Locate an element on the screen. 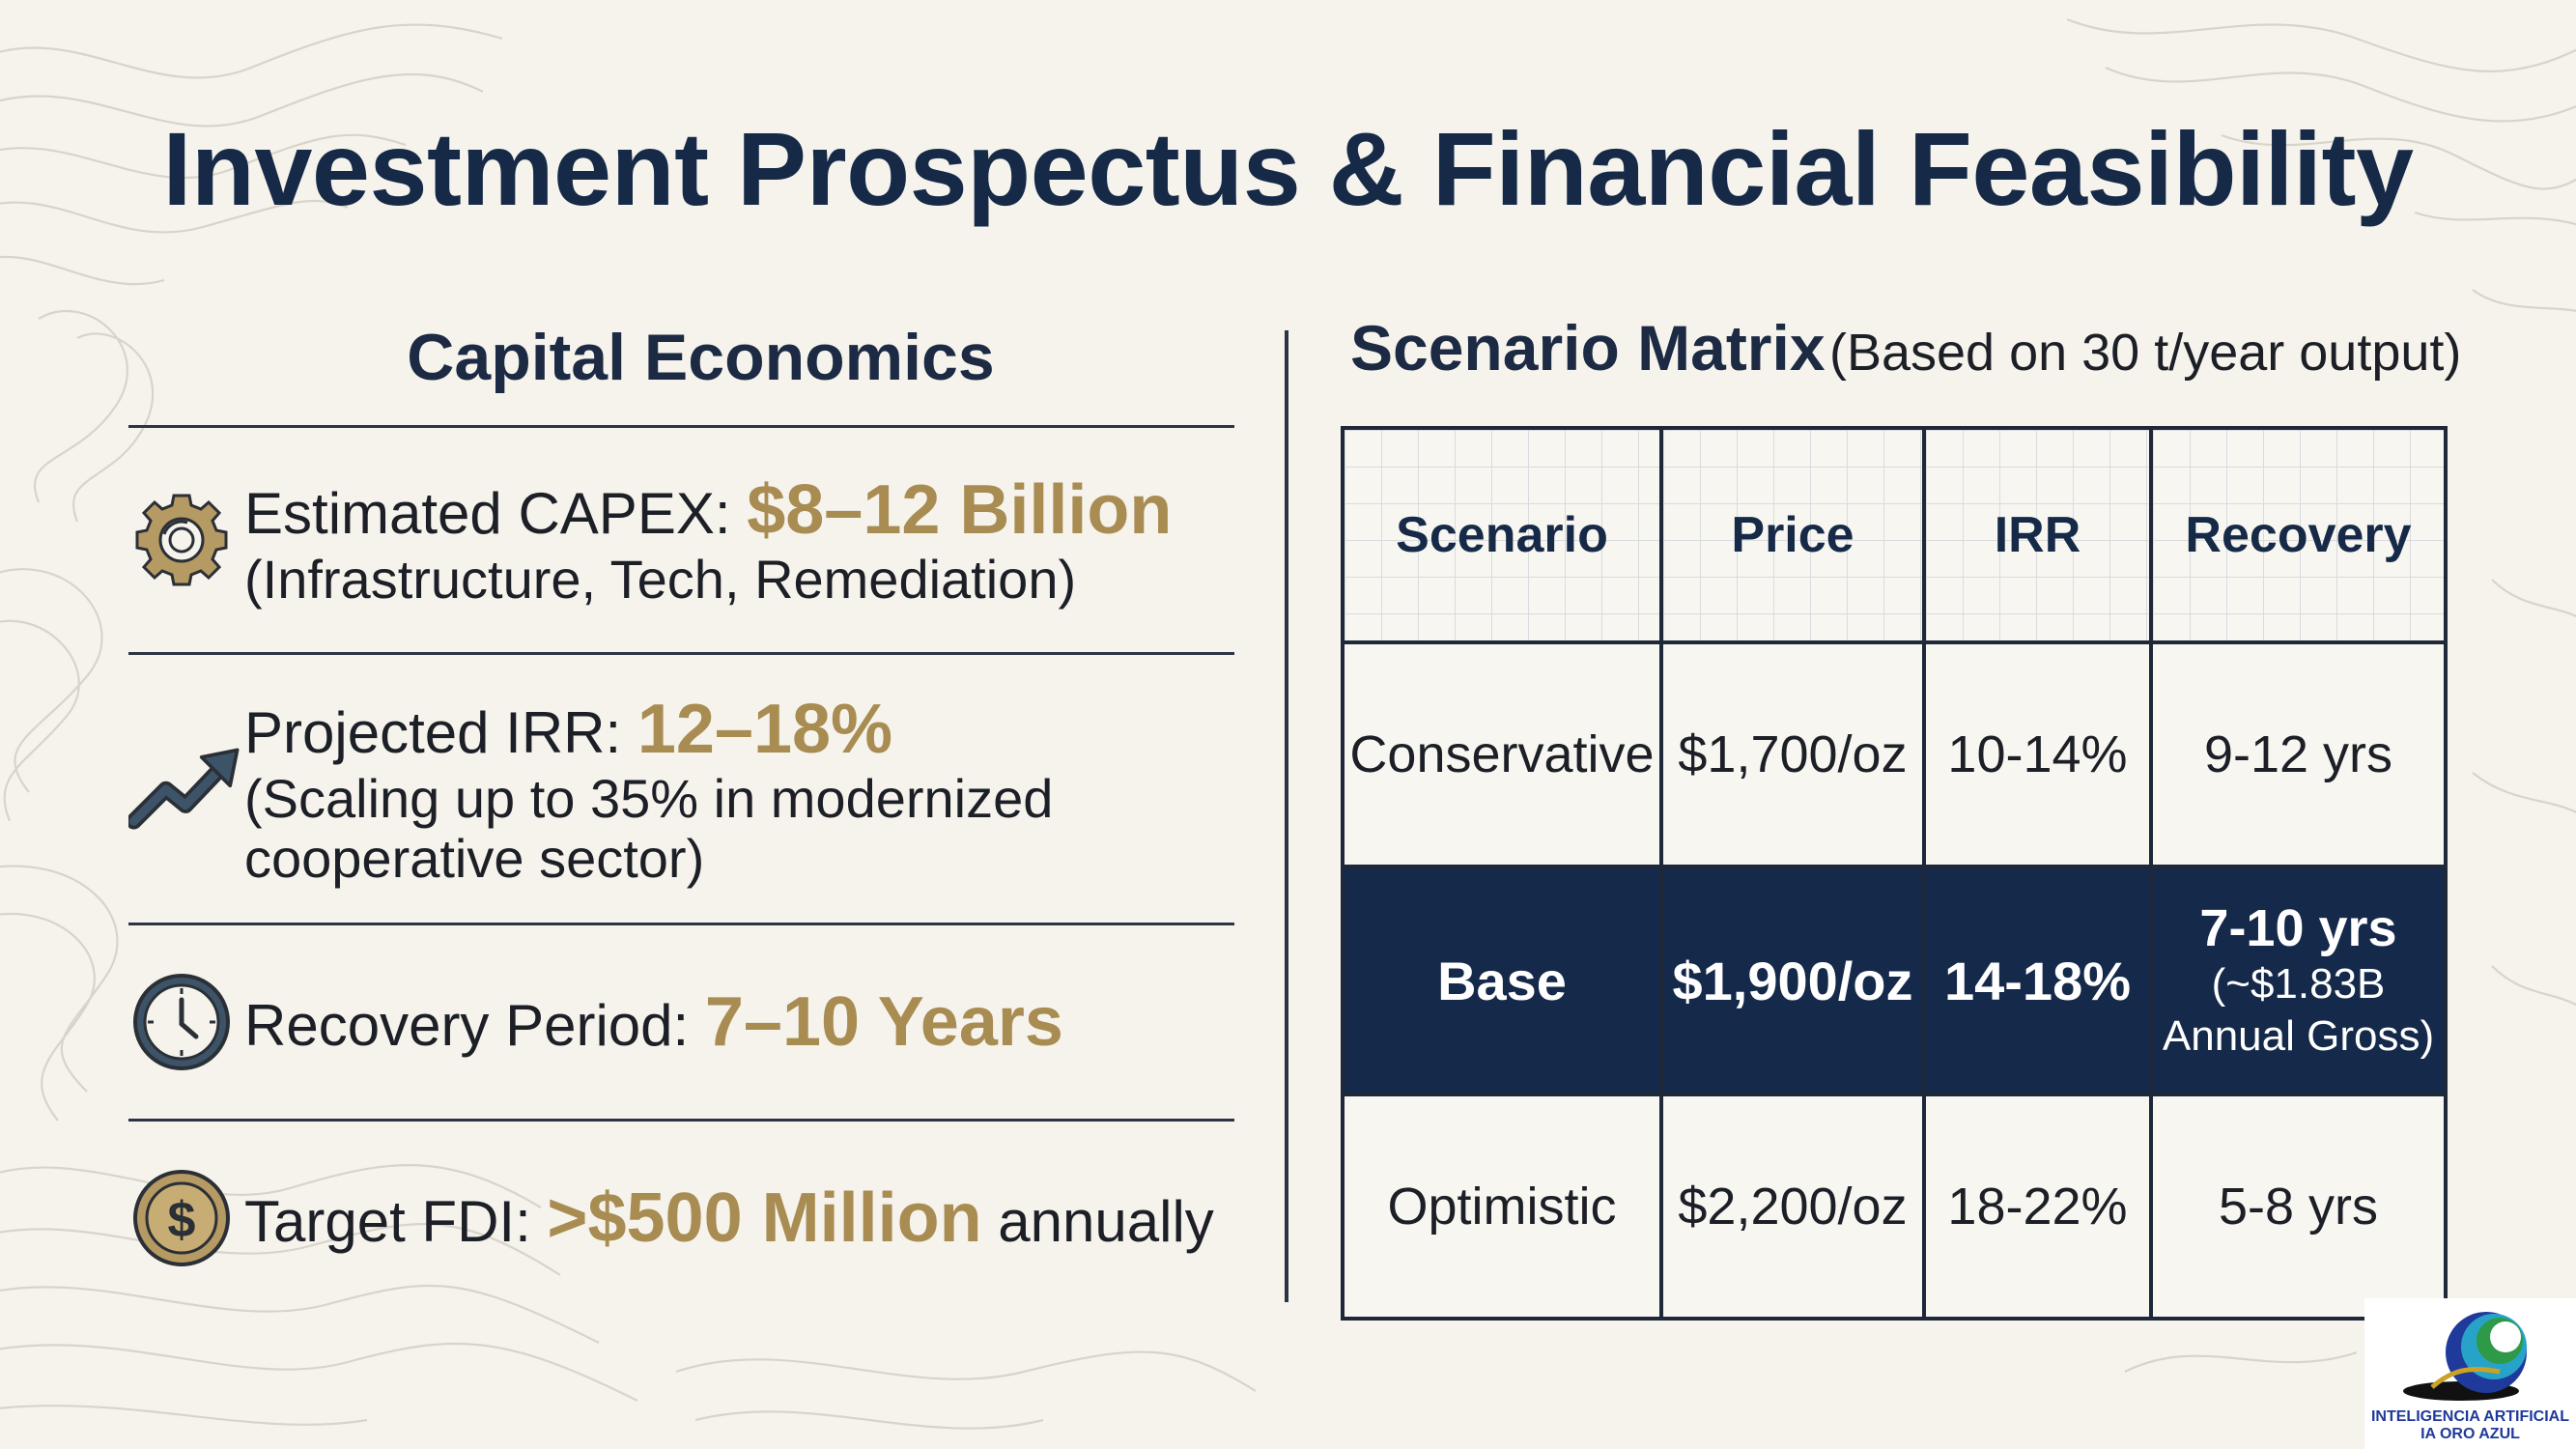 The image size is (2576, 1449). recovery-note: (~$1.83B is located at coordinates (2298, 984).